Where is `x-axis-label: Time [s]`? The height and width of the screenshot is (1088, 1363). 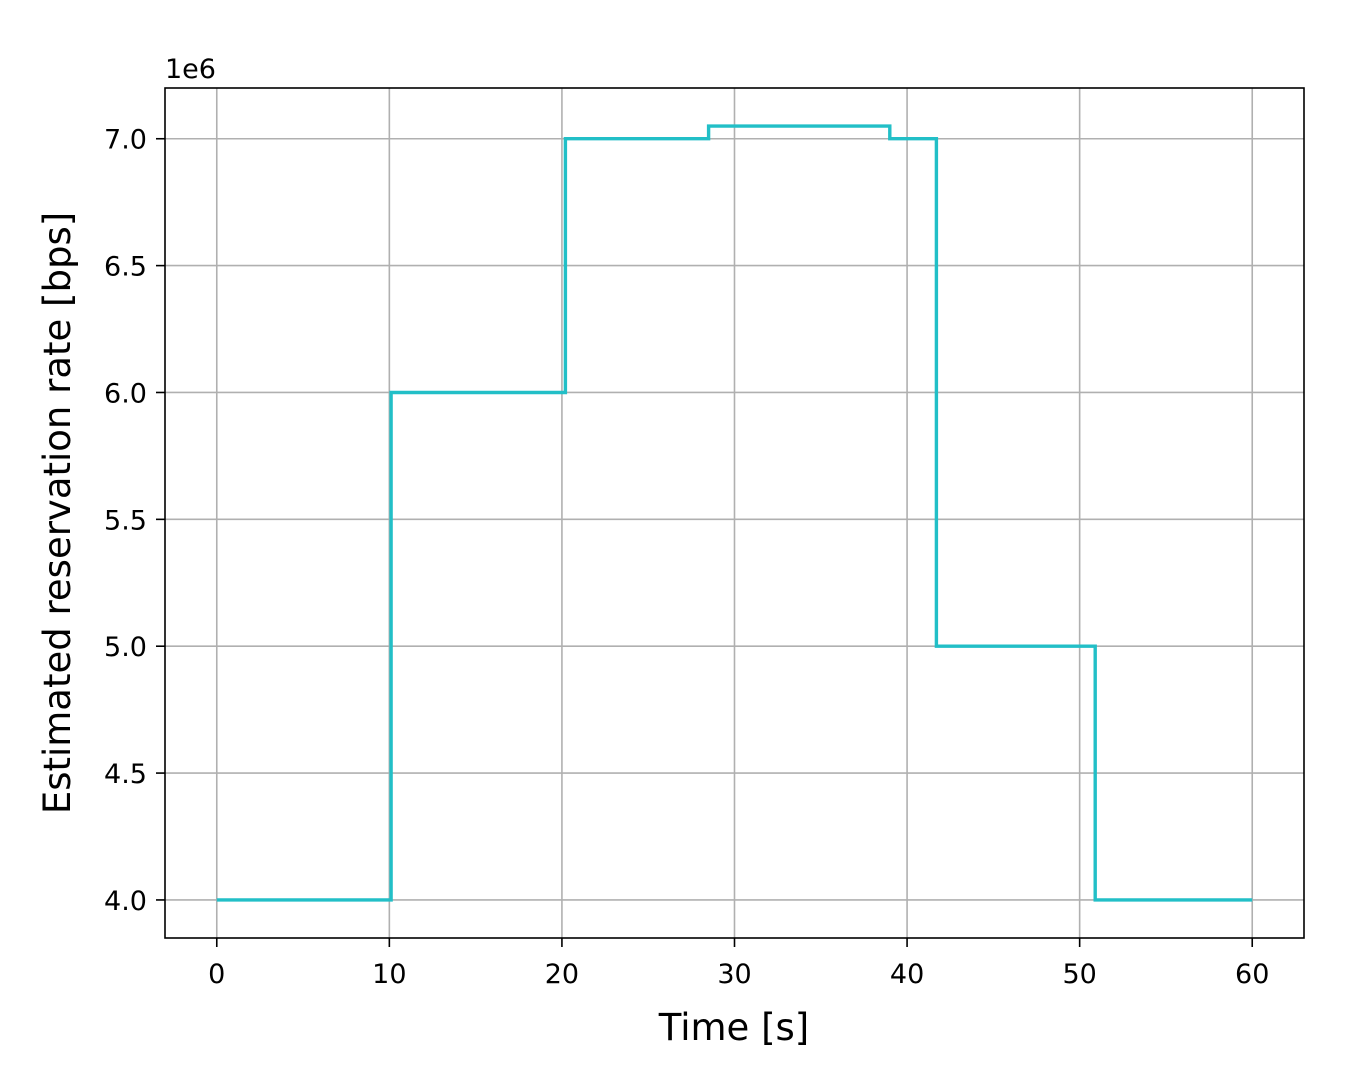
x-axis-label: Time [s] is located at coordinates (733, 1027).